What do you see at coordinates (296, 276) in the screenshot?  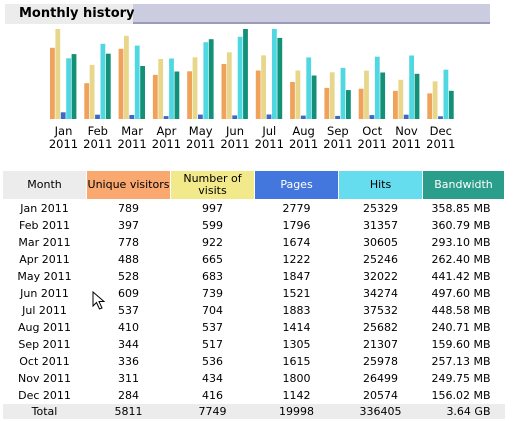 I see `cell-pages: 1847` at bounding box center [296, 276].